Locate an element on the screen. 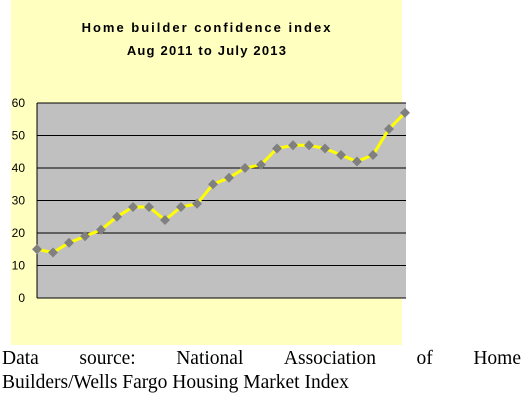 Image resolution: width=531 pixels, height=405 pixels. y-tick-label: 30 is located at coordinates (19, 201).